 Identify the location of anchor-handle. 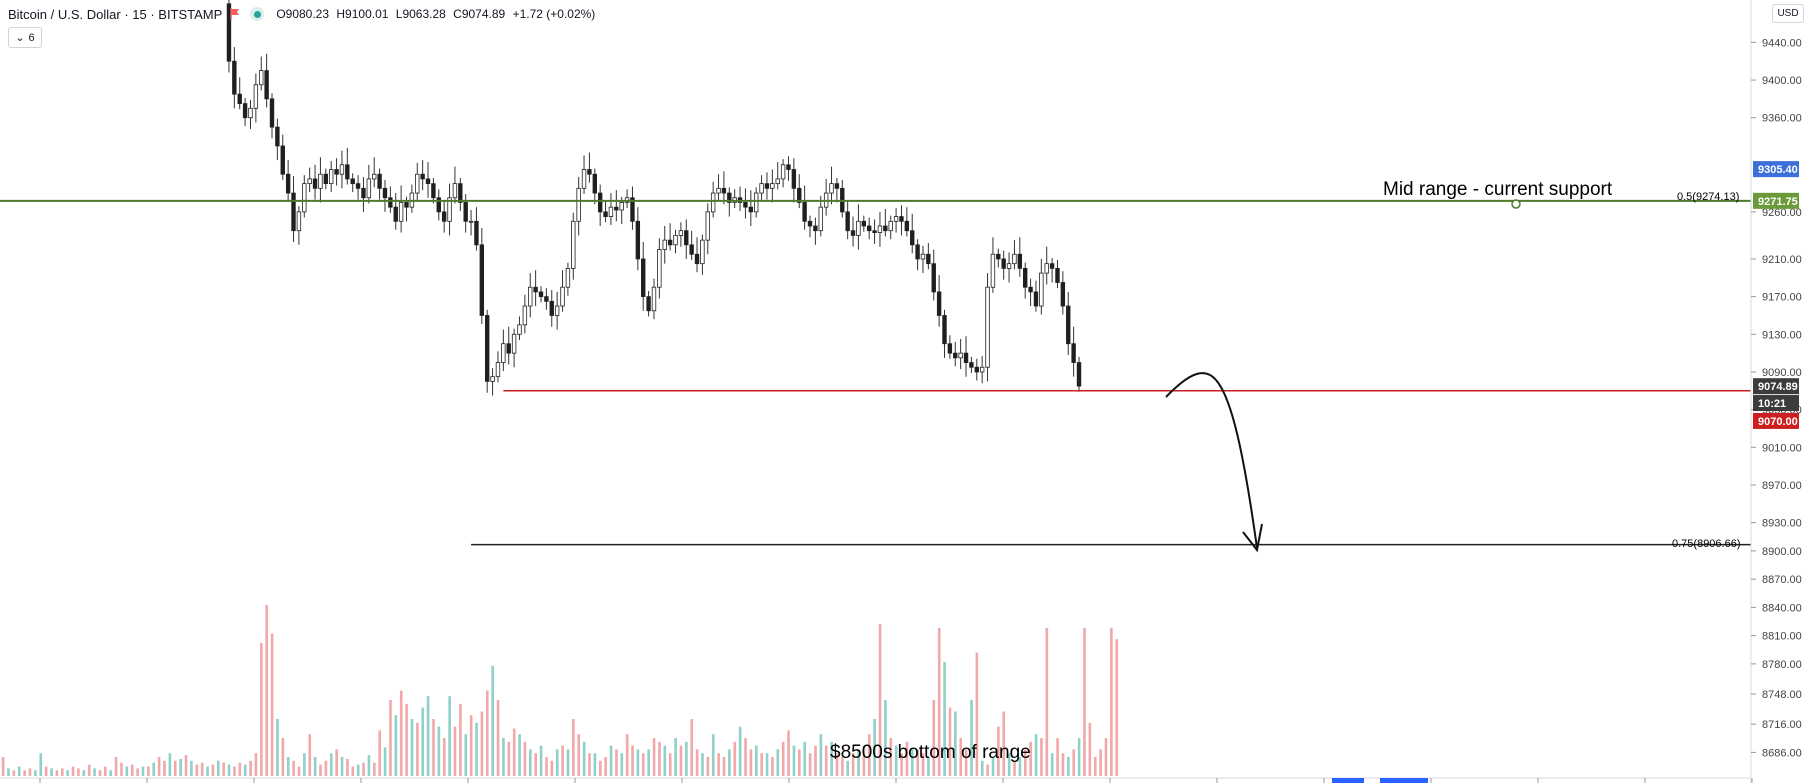
(1516, 204).